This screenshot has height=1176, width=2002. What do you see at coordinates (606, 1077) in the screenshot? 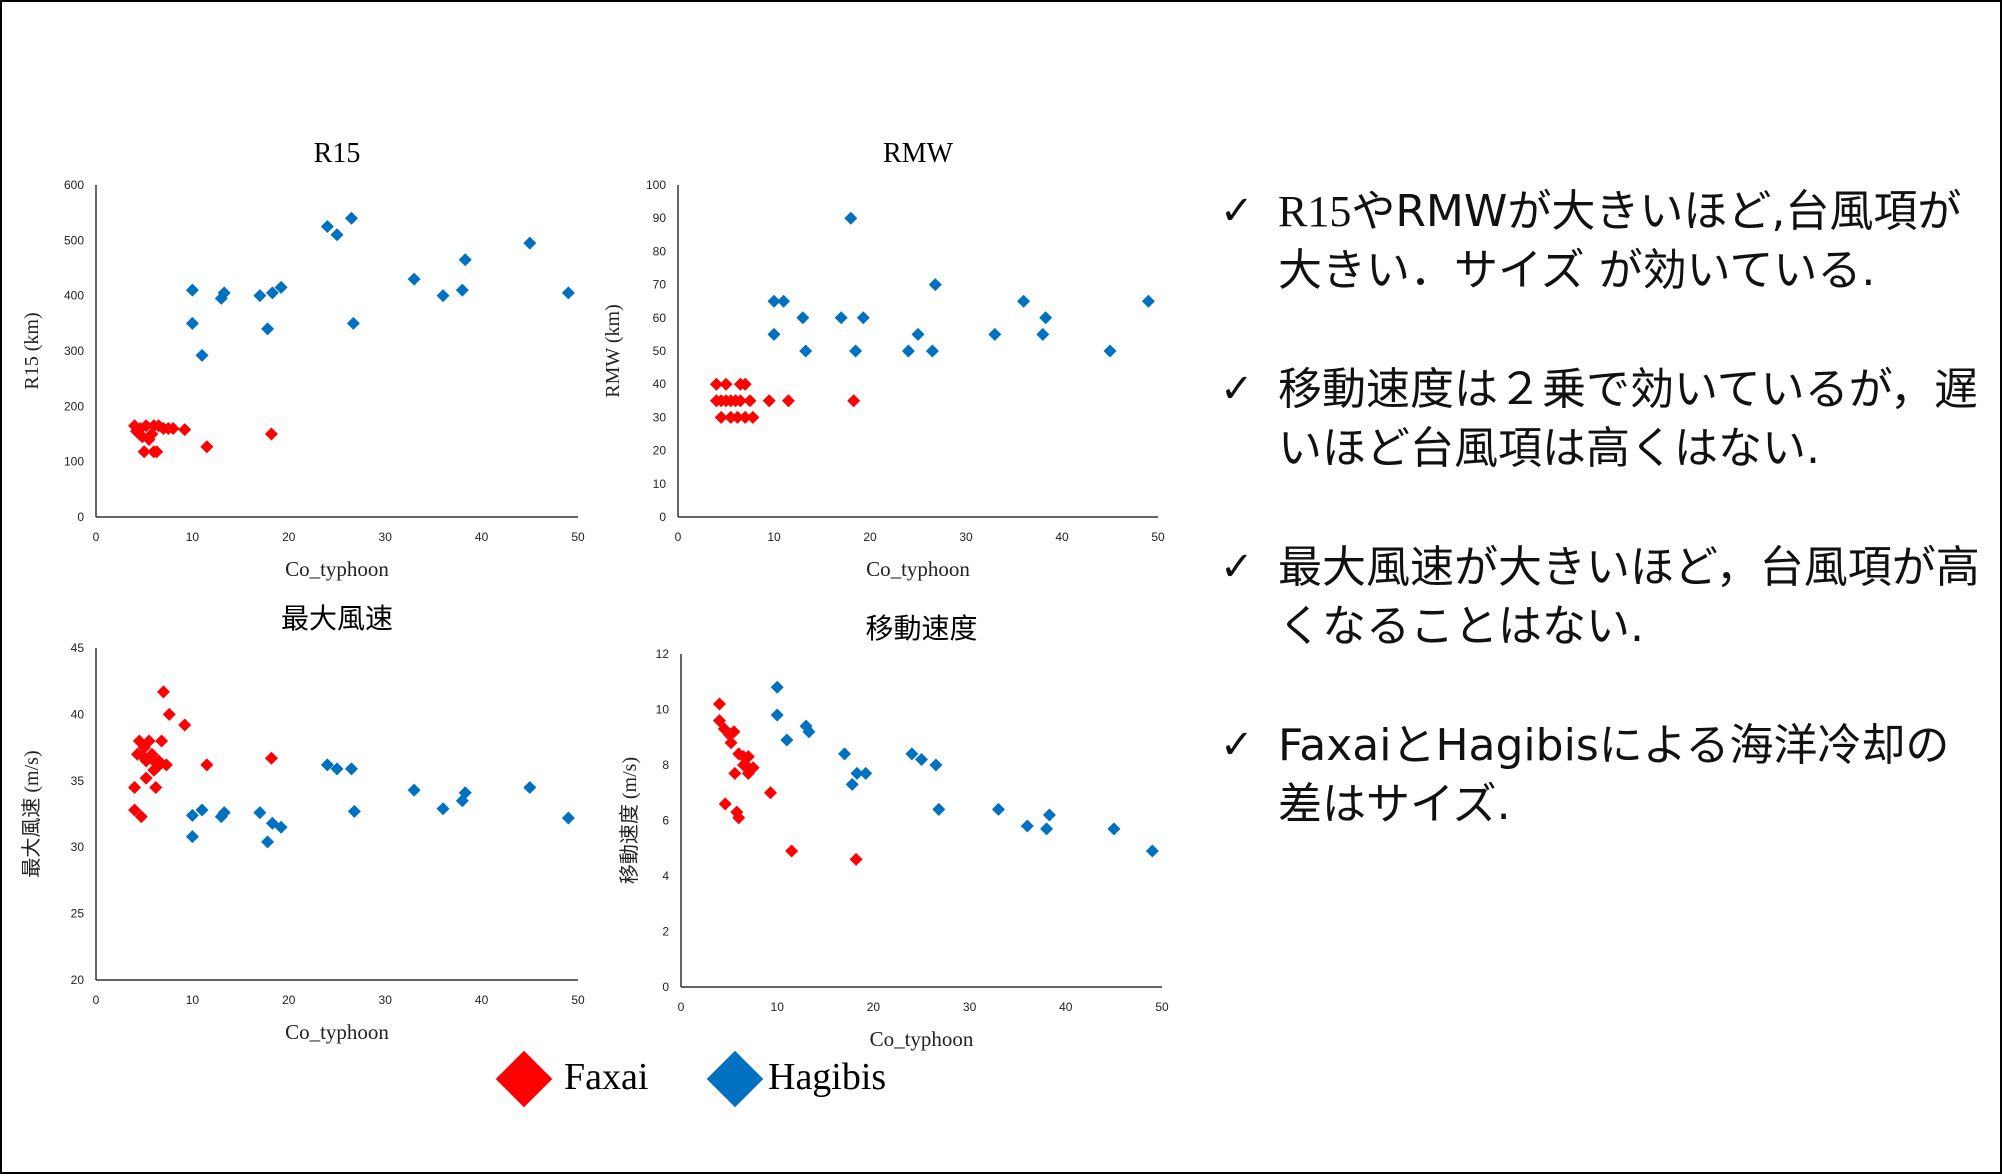
I see `legend-label-faxai: Faxai` at bounding box center [606, 1077].